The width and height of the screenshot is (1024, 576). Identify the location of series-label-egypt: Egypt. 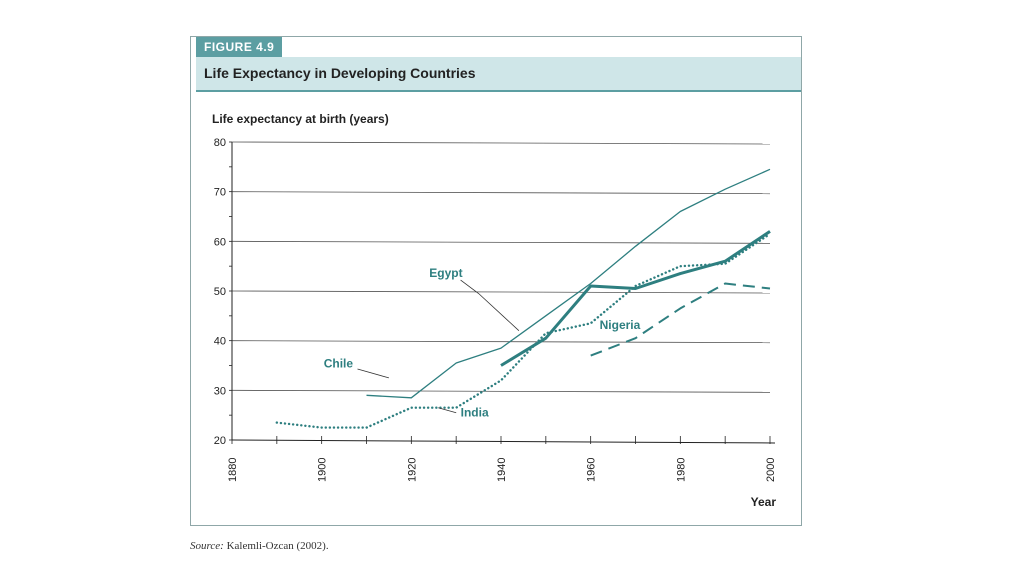
(445, 273).